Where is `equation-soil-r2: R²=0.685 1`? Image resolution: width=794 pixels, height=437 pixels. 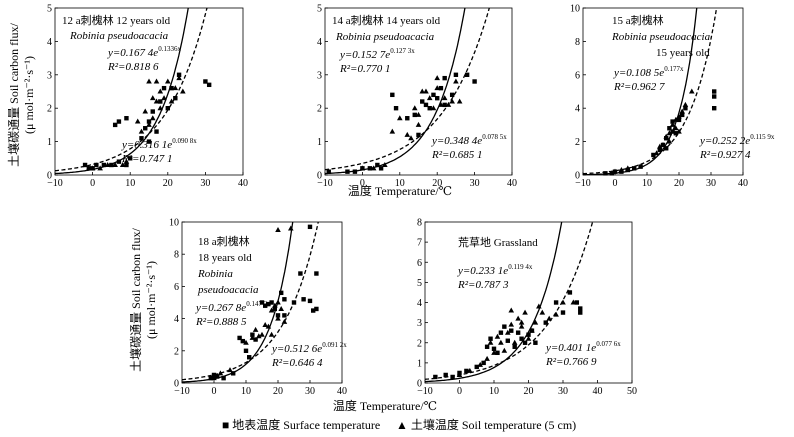
equation-soil-r2: R²=0.685 1 is located at coordinates (456, 155).